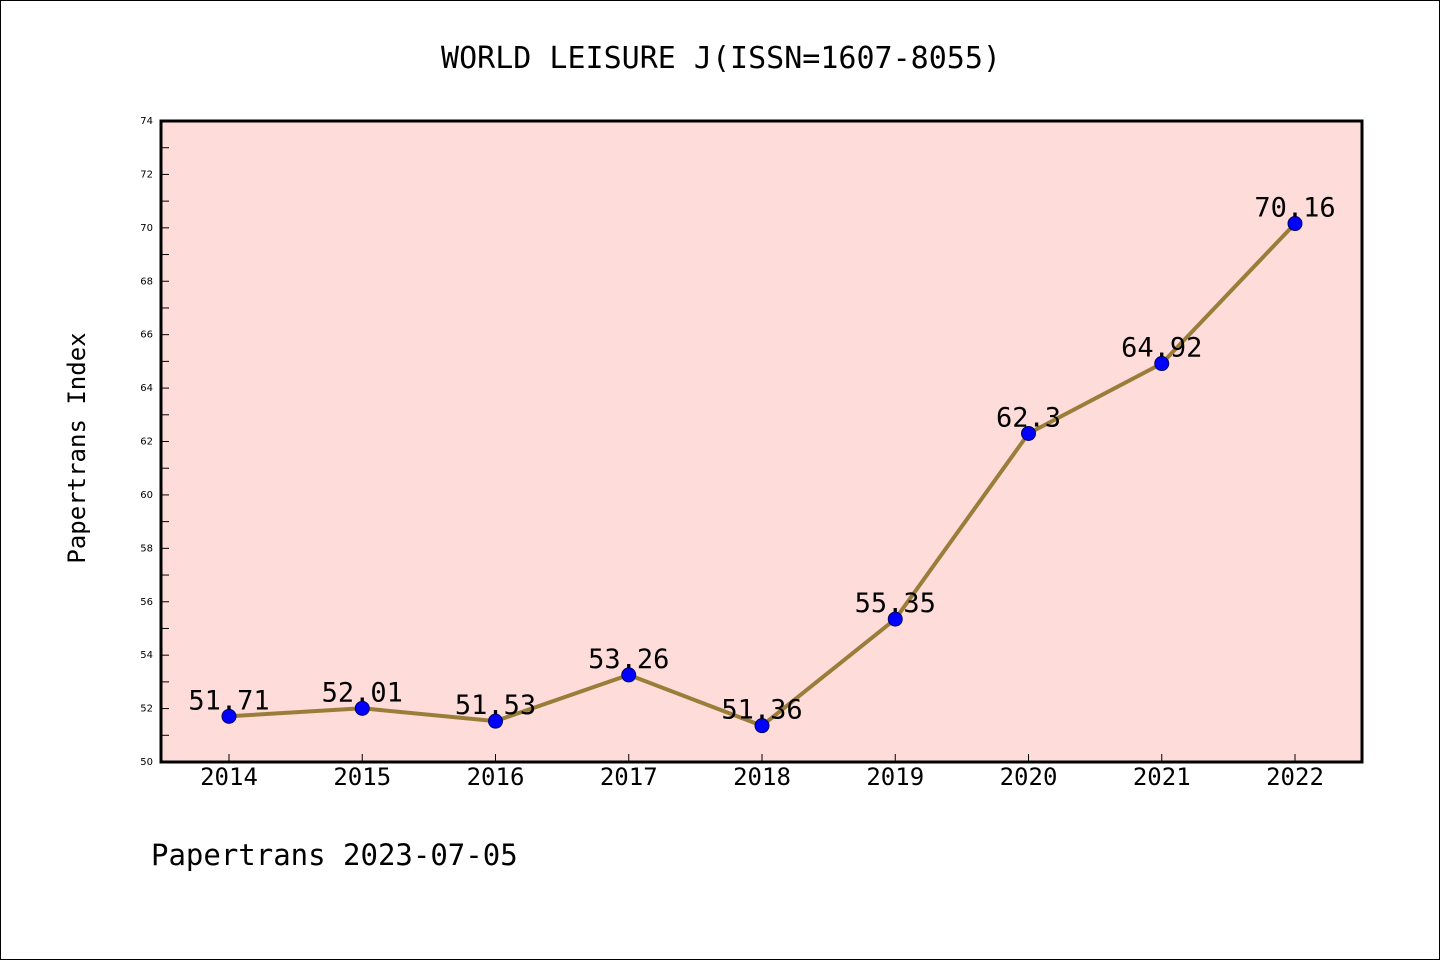 This screenshot has width=1440, height=960. What do you see at coordinates (761, 710) in the screenshot?
I see `data-label: 51.36` at bounding box center [761, 710].